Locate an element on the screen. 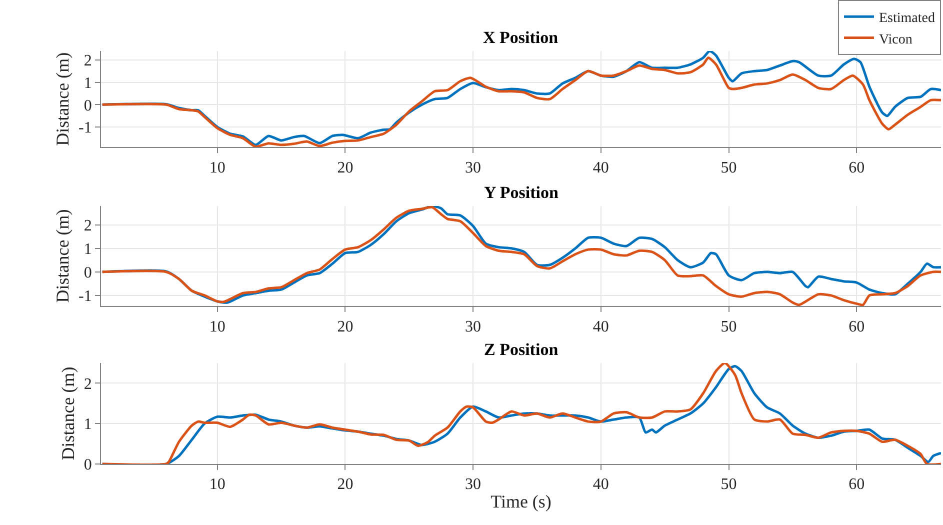 This screenshot has height=525, width=943. legend-label: Estimated is located at coordinates (907, 18).